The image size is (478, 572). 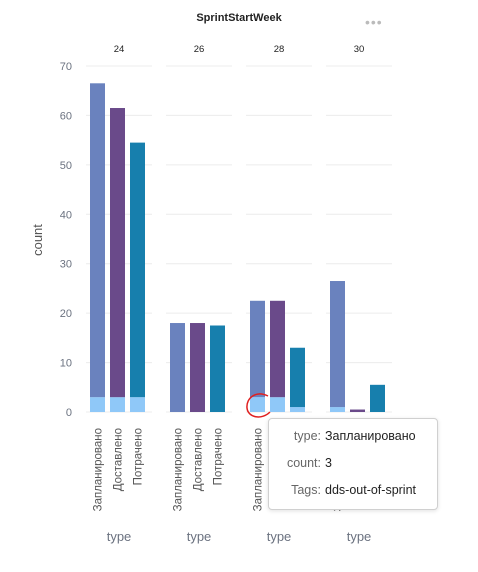 I want to click on tooltip-value: Запланировано, so click(x=370, y=436).